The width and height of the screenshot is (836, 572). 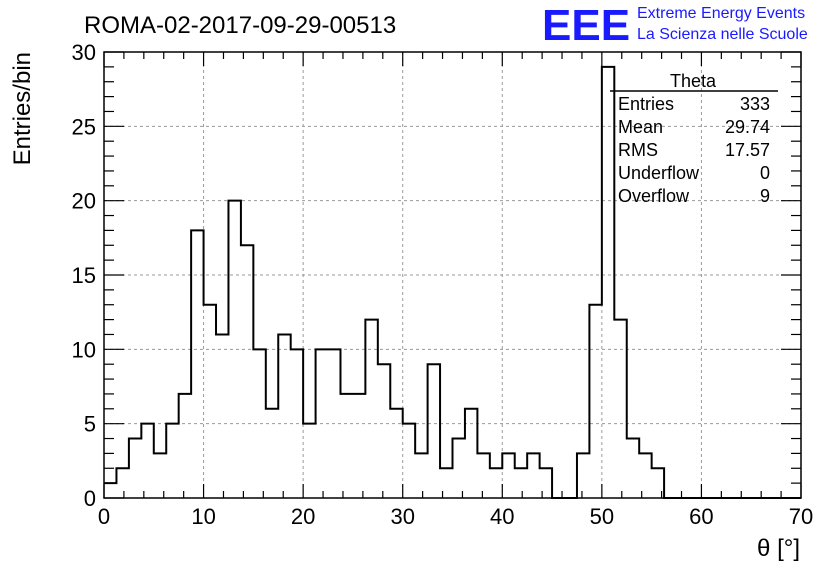 What do you see at coordinates (303, 516) in the screenshot?
I see `x-tick-label: 20` at bounding box center [303, 516].